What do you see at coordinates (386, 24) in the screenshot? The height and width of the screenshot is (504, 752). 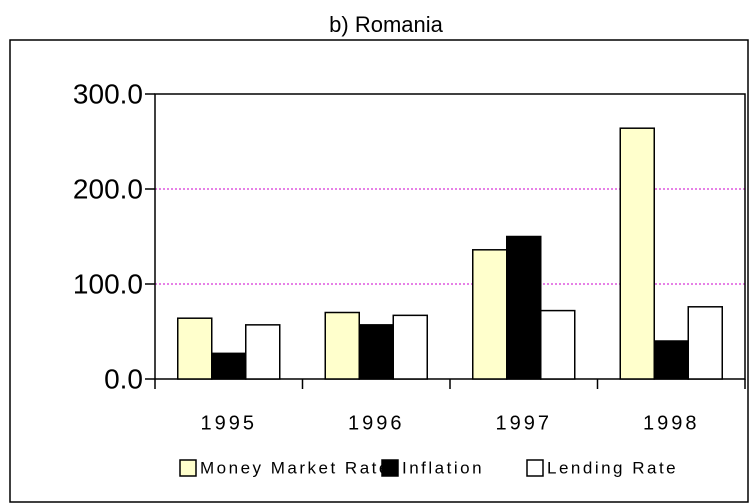 I see `chart-title: b) Romania` at bounding box center [386, 24].